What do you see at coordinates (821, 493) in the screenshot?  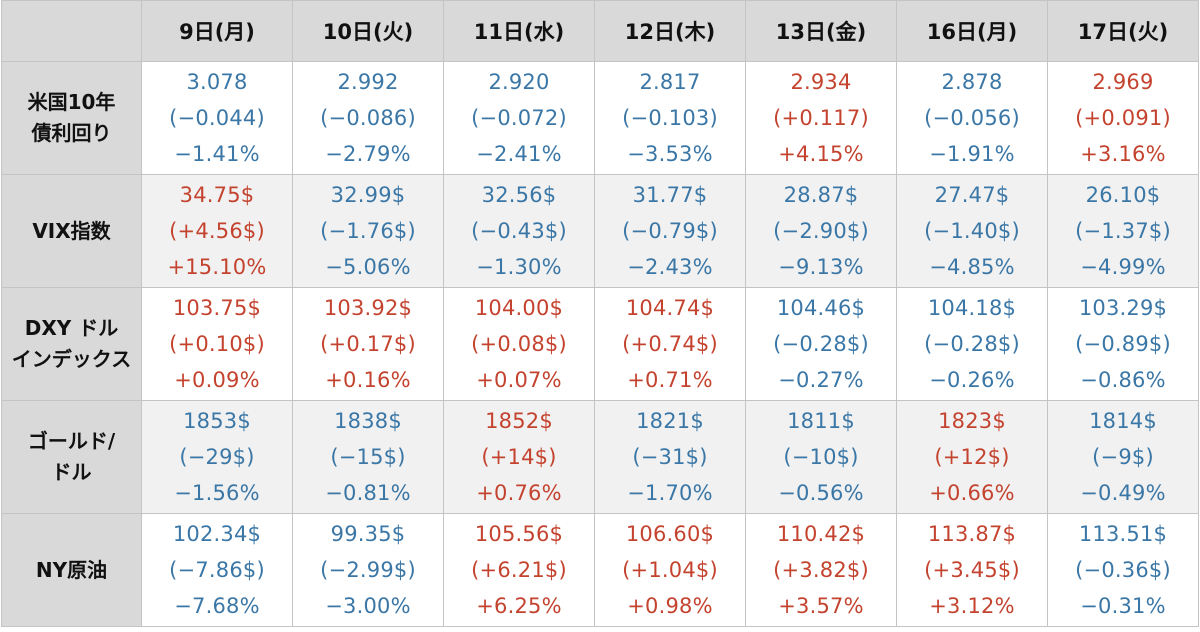 I see `cell-pct: −0.56%` at bounding box center [821, 493].